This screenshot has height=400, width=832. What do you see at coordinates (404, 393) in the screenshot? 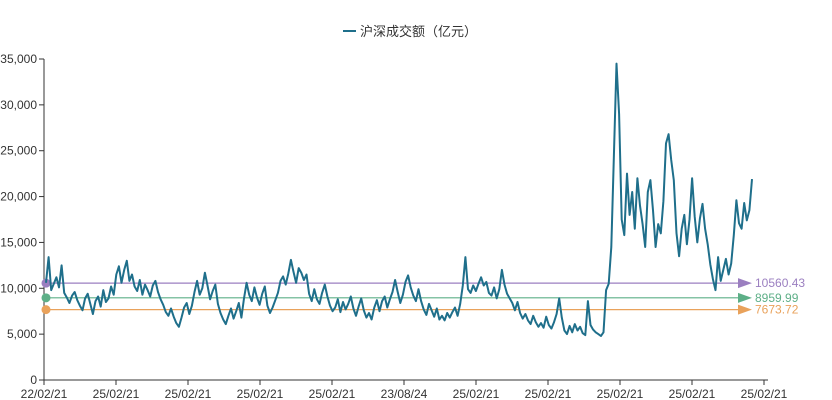
I see `x-tick-label: 23/08/24` at bounding box center [404, 393].